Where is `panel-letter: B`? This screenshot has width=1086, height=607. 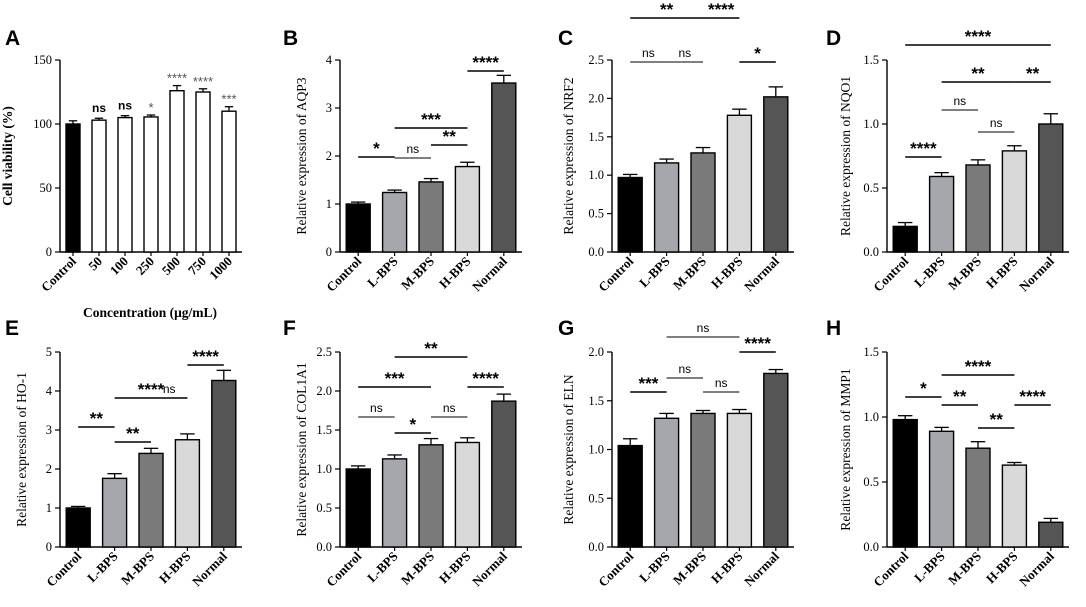
panel-letter: B is located at coordinates (290, 38).